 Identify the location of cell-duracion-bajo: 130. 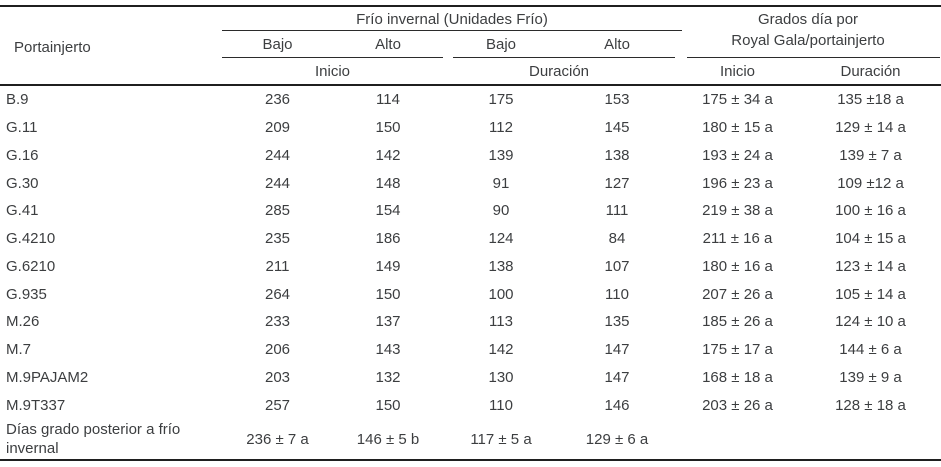
(501, 377).